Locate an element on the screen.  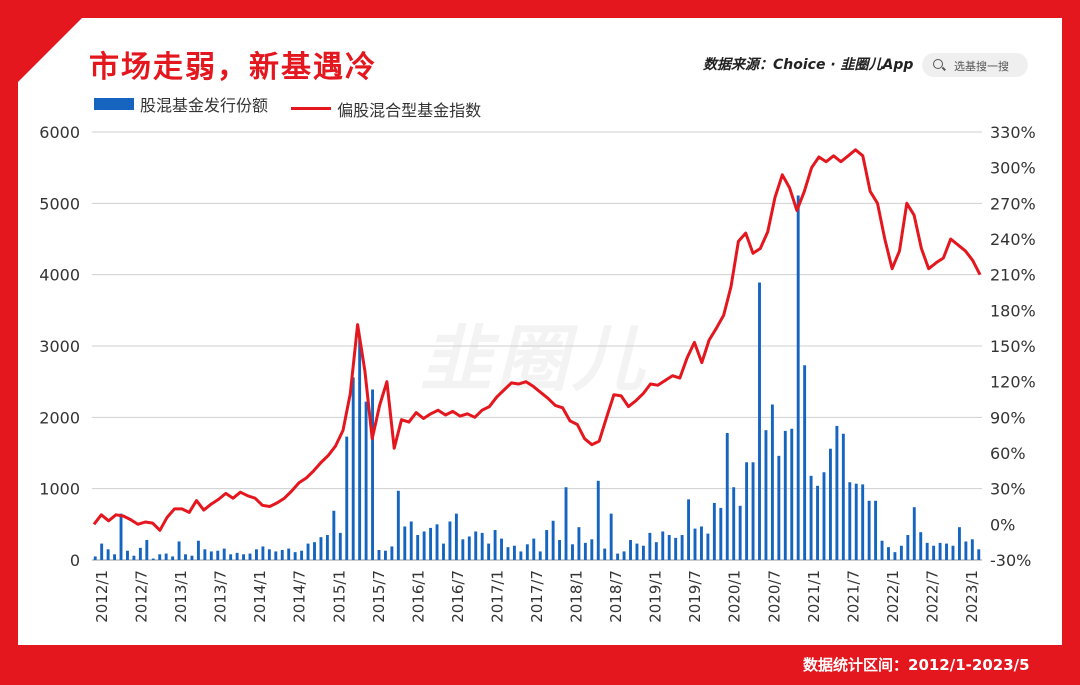
corner-decoration is located at coordinates (50, 50).